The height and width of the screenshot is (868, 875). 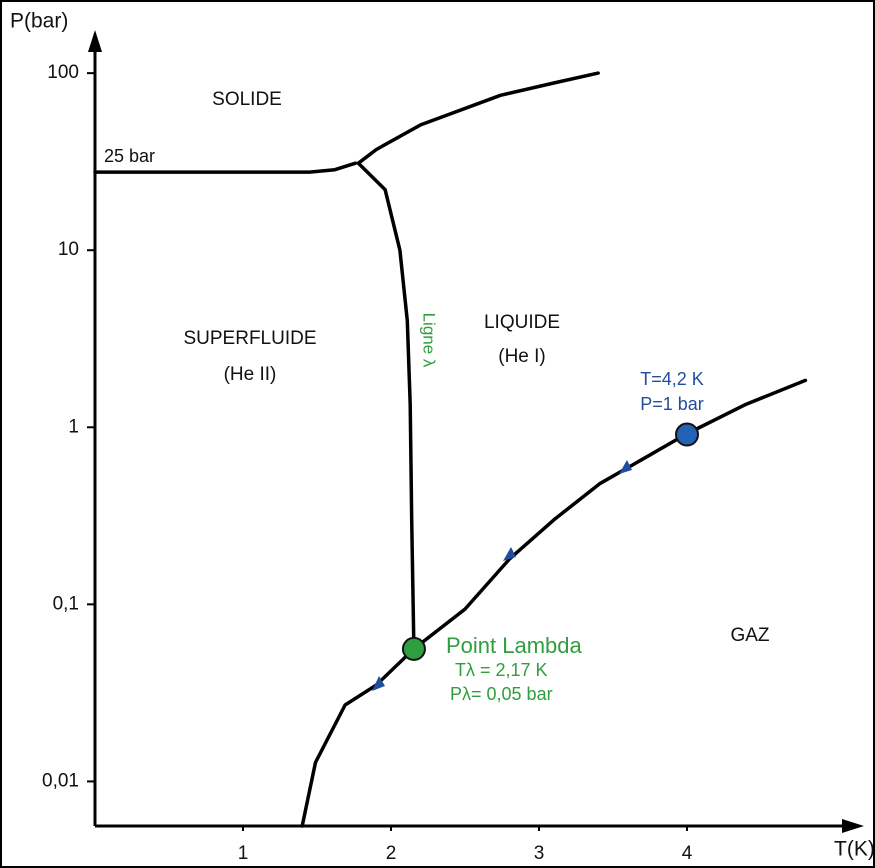 What do you see at coordinates (522, 322) in the screenshot?
I see `region-label: LIQUIDE` at bounding box center [522, 322].